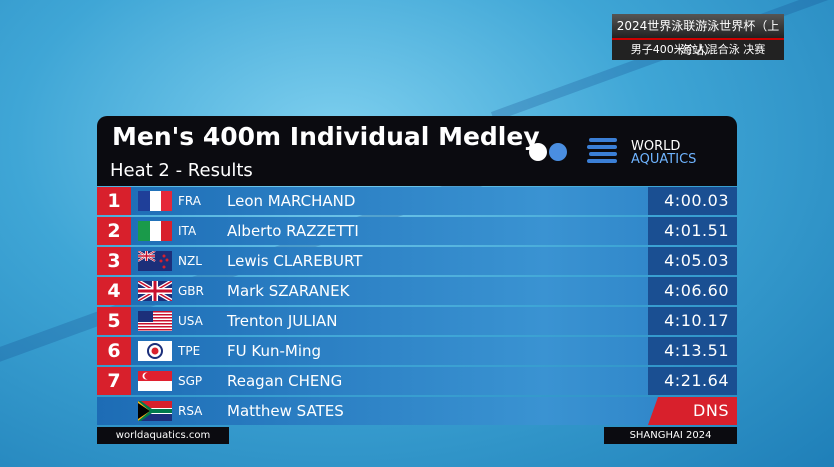  What do you see at coordinates (696, 320) in the screenshot?
I see `time: 4:10.17` at bounding box center [696, 320].